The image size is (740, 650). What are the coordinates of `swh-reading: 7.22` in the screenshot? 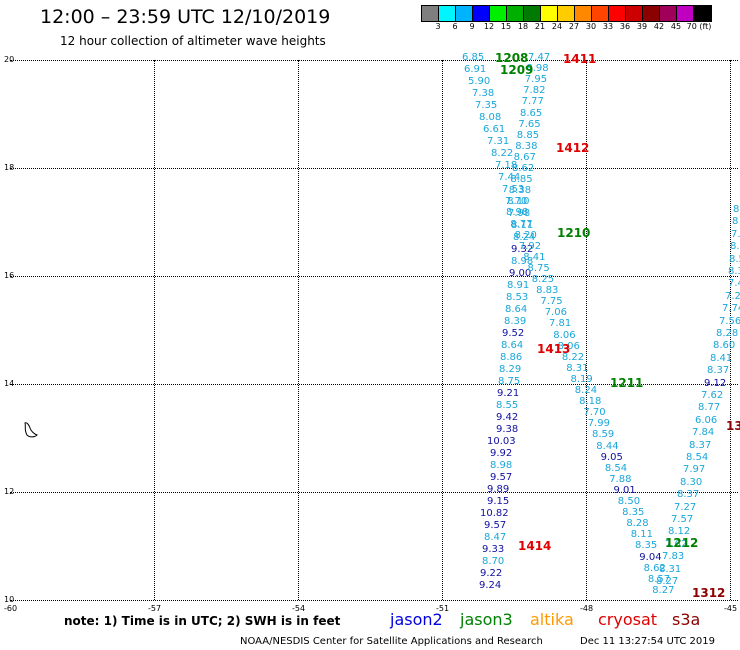 It's located at (732, 296).